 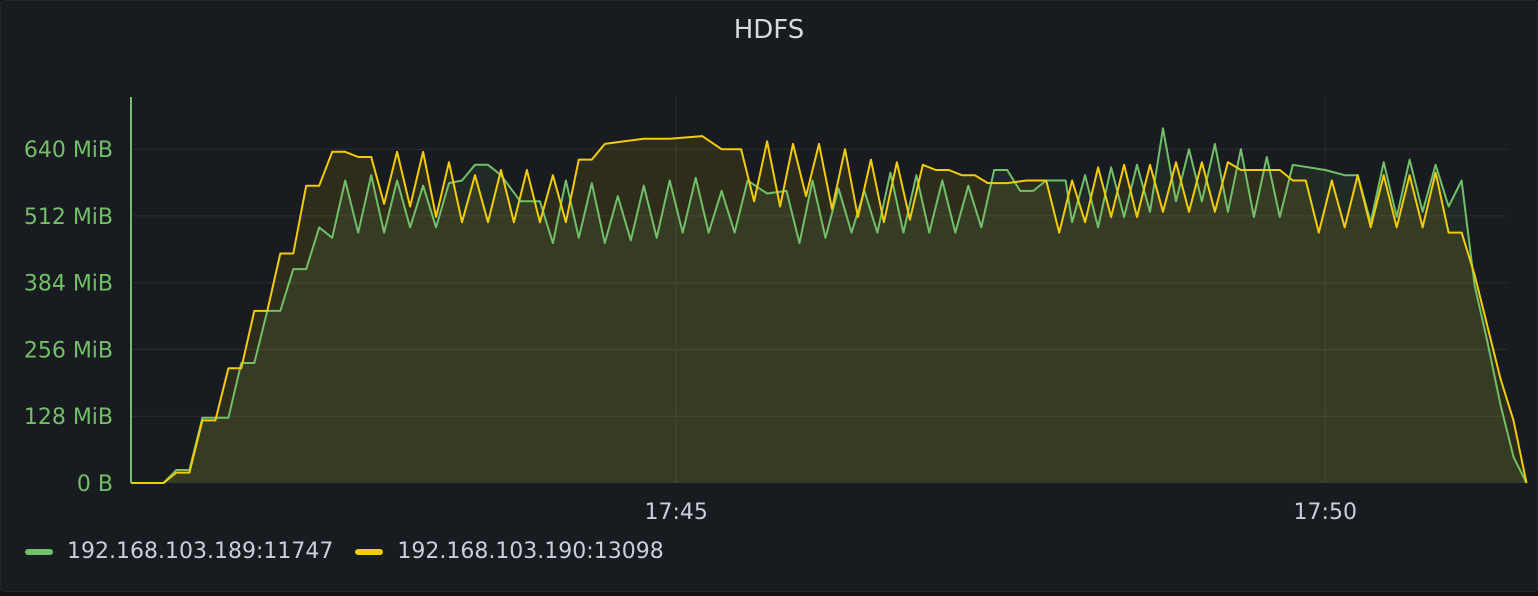 What do you see at coordinates (68, 350) in the screenshot?
I see `y-tick-label: 256 MiB` at bounding box center [68, 350].